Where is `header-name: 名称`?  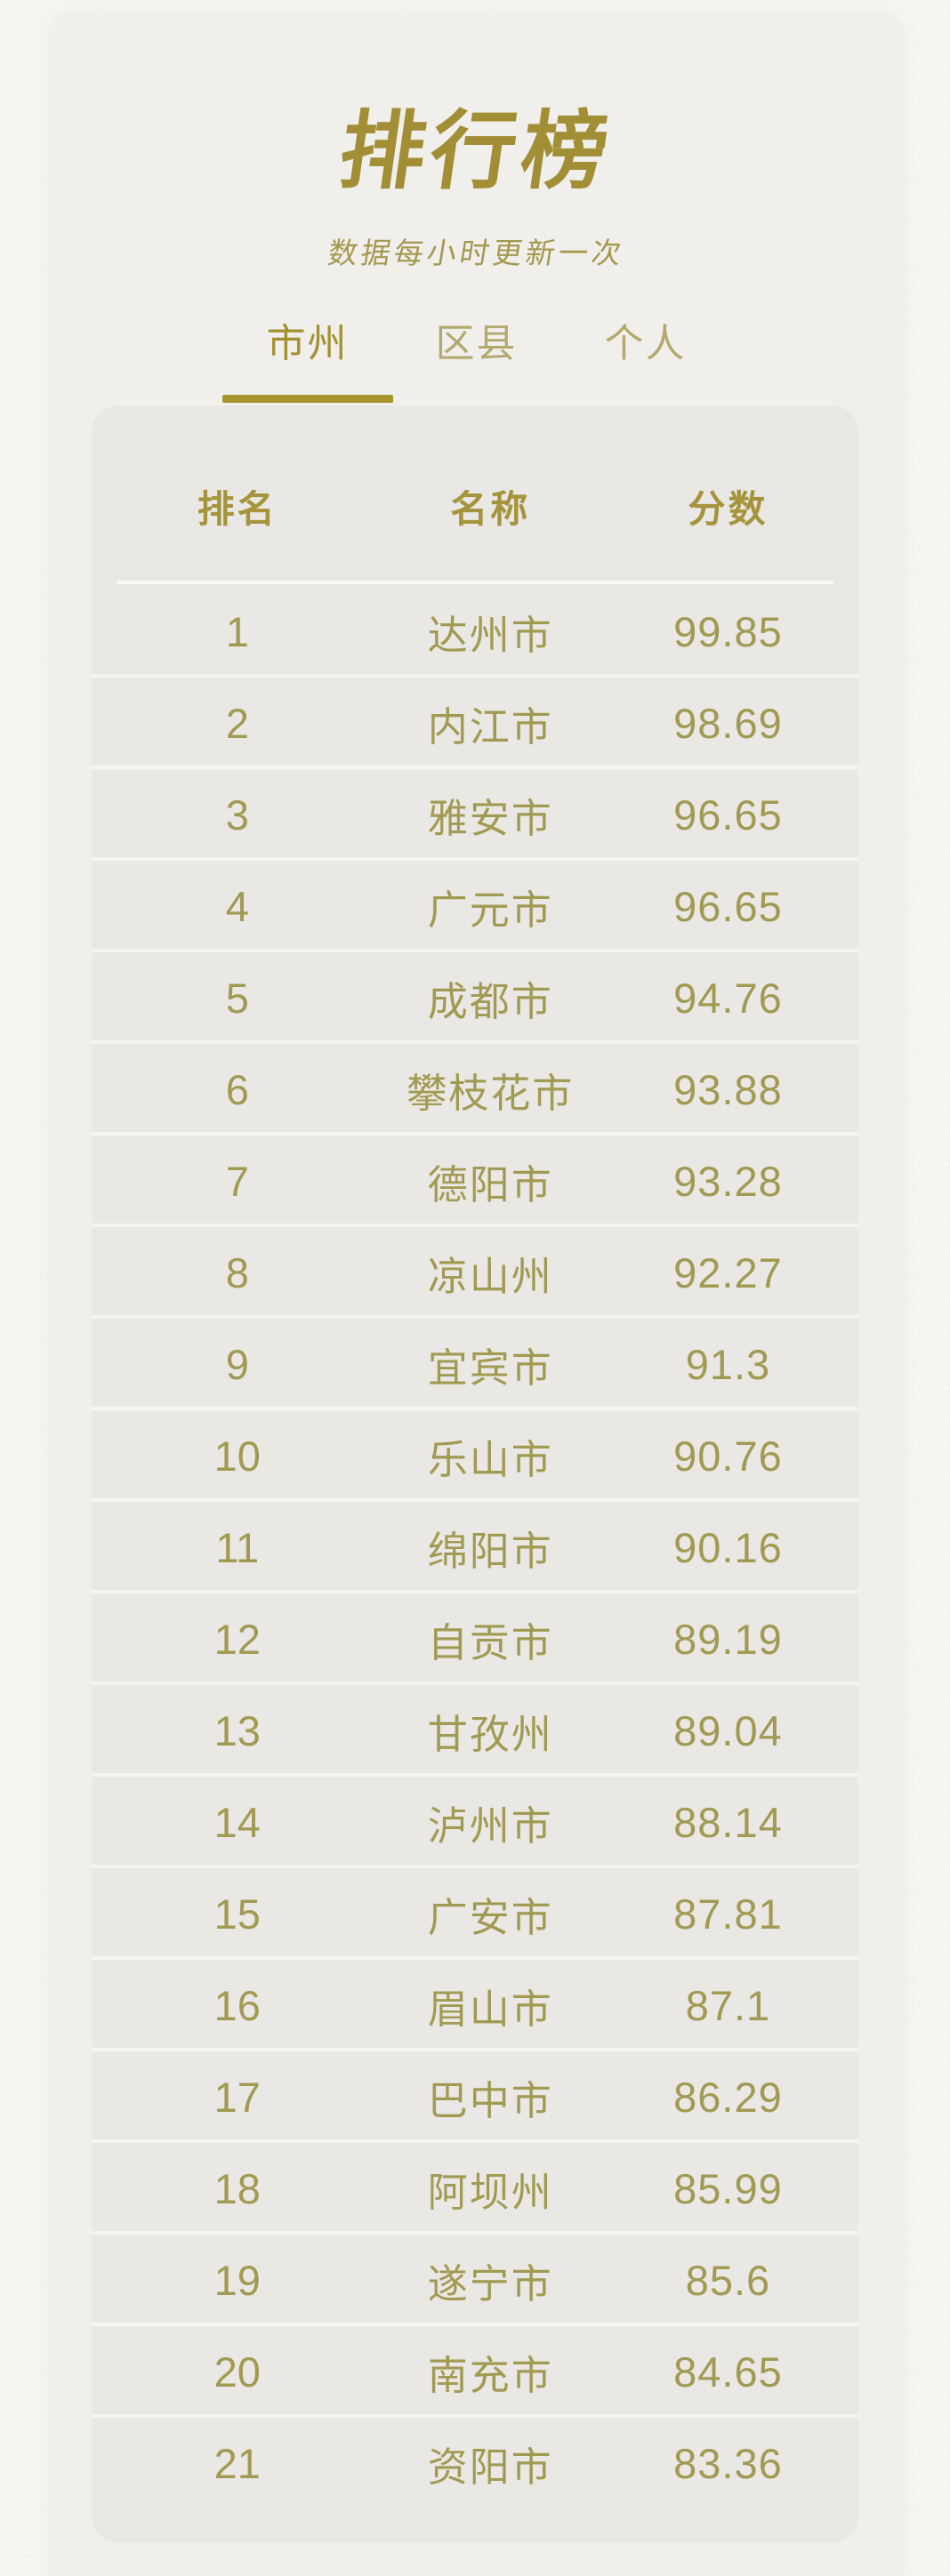 header-name: 名称 is located at coordinates (490, 509).